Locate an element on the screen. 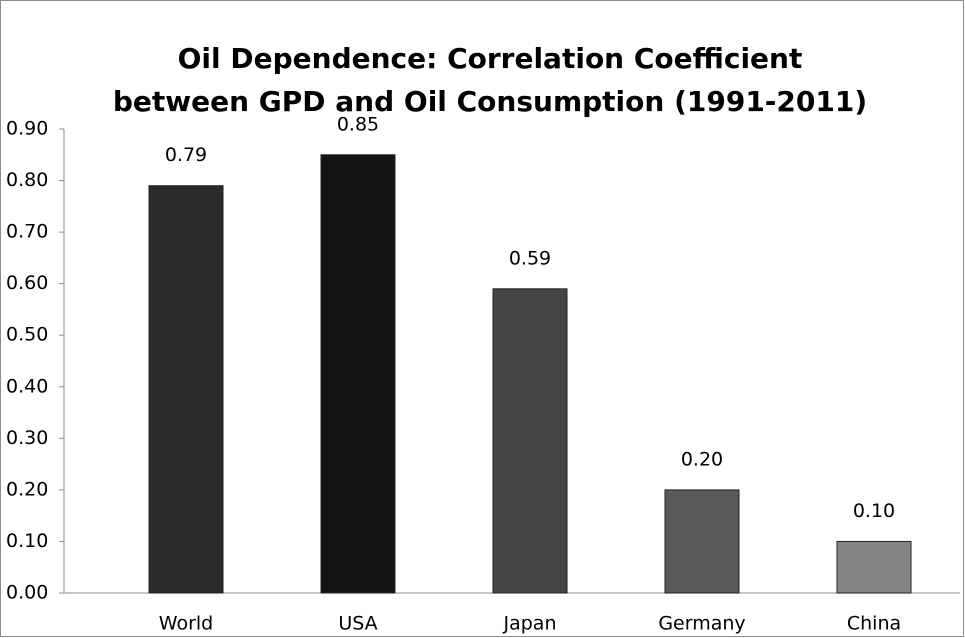 Image resolution: width=965 pixels, height=638 pixels. x-tick-label: China is located at coordinates (874, 624).